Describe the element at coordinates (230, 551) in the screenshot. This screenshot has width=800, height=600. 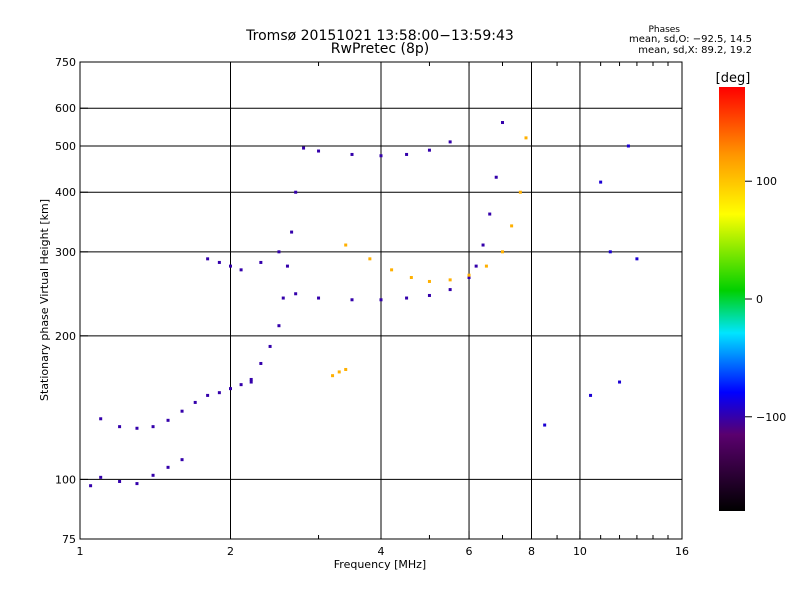
I see `x-tick-label: 2` at that location.